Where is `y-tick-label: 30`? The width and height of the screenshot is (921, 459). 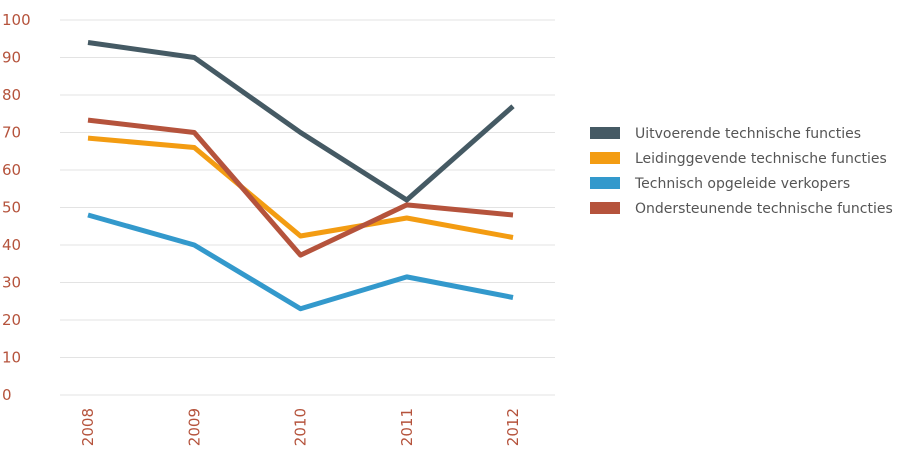 y-tick-label: 30 is located at coordinates (11, 283).